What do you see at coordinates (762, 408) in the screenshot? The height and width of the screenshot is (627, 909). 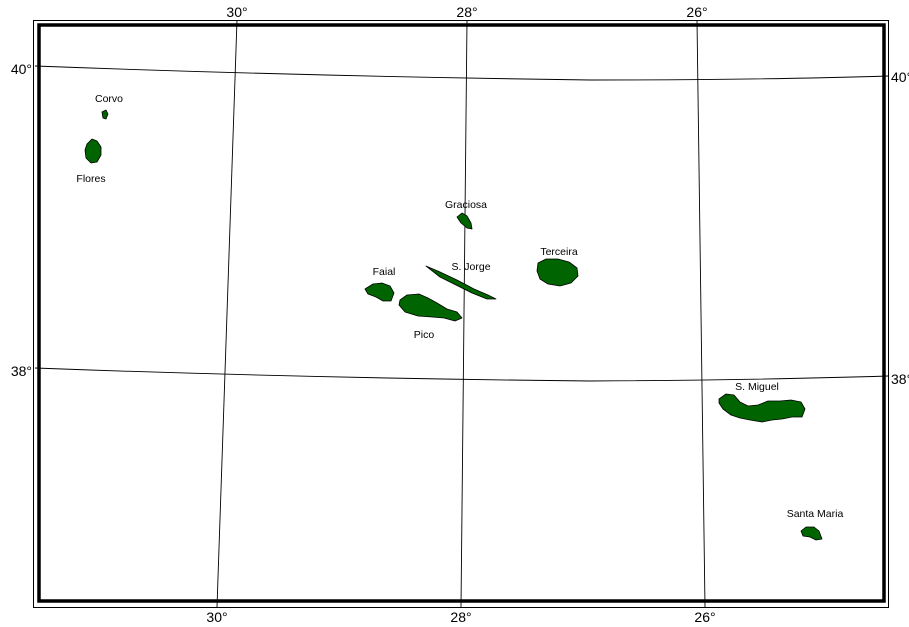 I see `island-smiguel` at bounding box center [762, 408].